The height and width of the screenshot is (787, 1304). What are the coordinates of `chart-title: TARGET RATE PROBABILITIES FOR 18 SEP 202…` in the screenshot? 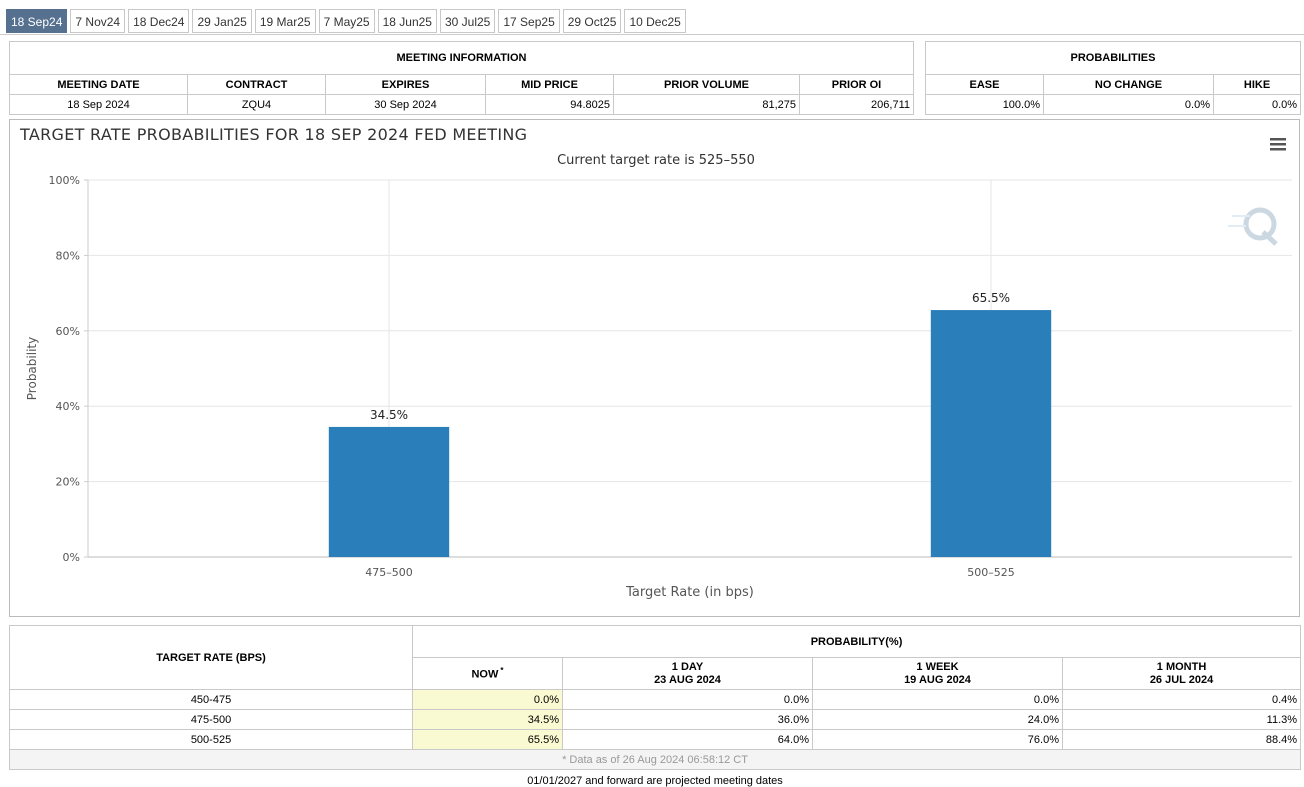 It's located at (273, 134).